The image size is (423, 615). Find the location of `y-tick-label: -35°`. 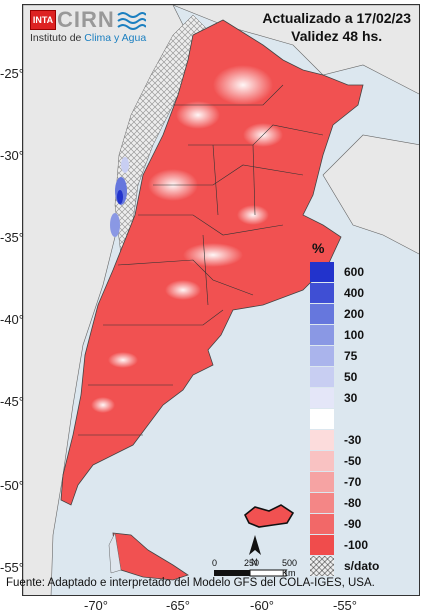

y-tick-label: -35° is located at coordinates (12, 237).